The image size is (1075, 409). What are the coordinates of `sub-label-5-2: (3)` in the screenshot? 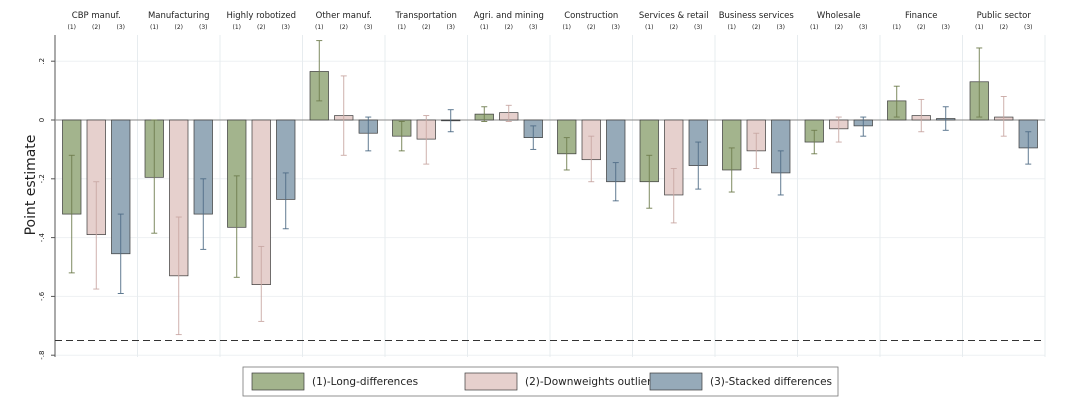 It's located at (533, 27).